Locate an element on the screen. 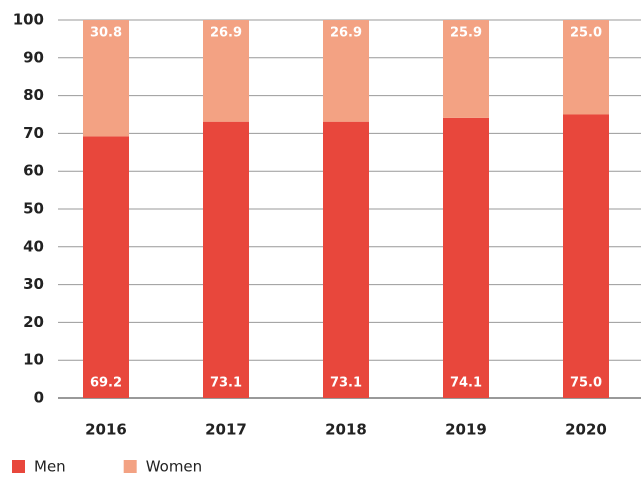  value-label: 75.0 is located at coordinates (586, 383).